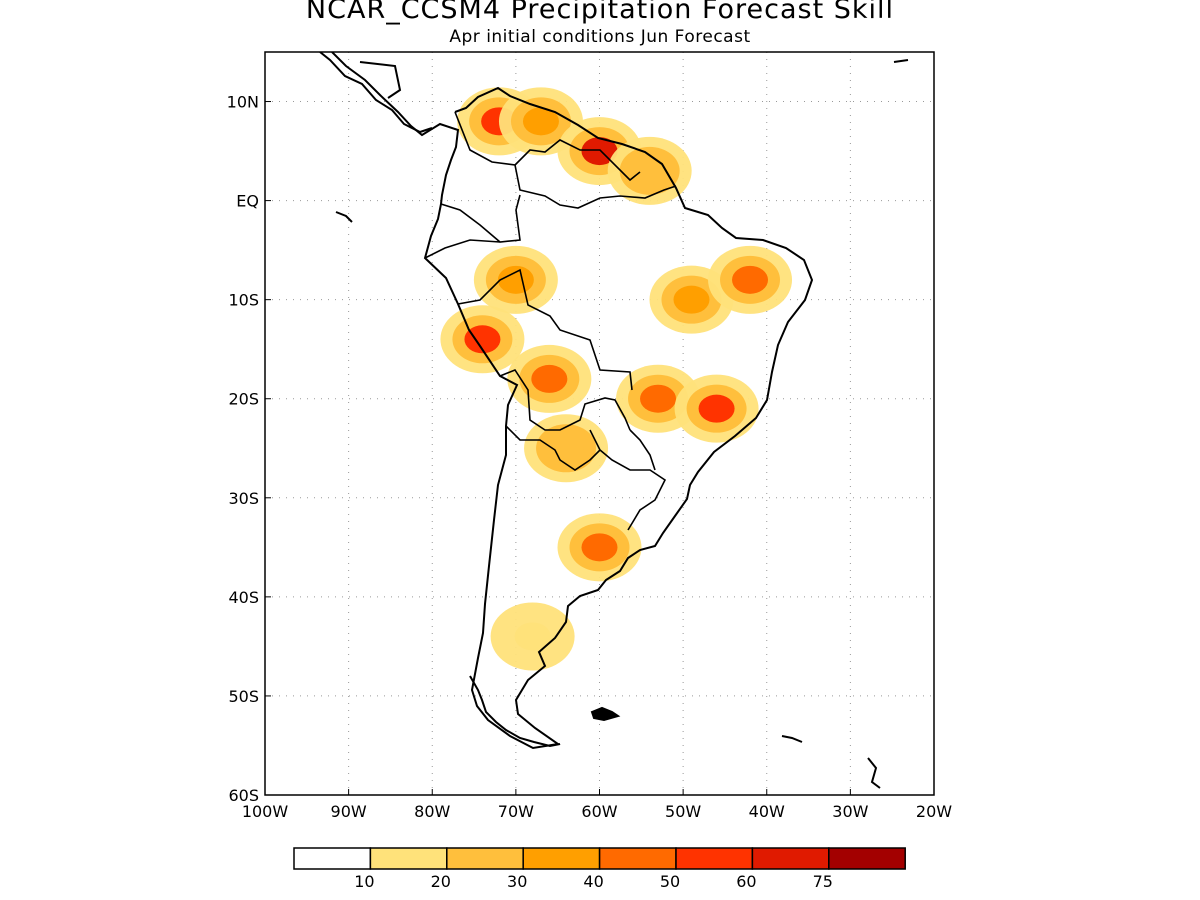 The image size is (1200, 900). Describe the element at coordinates (517, 881) in the screenshot. I see `colorbar-label: 30` at that location.